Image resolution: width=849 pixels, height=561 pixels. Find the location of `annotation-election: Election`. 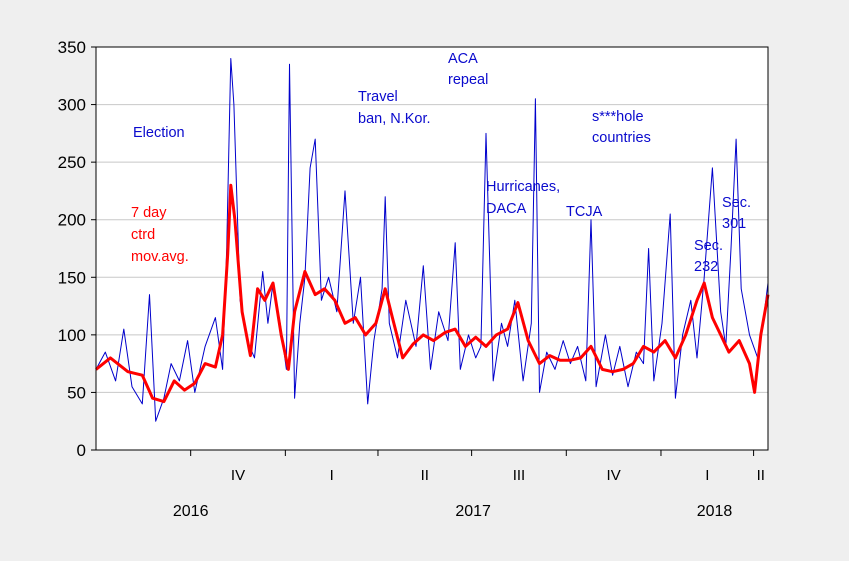

annotation-election: Election is located at coordinates (159, 133).